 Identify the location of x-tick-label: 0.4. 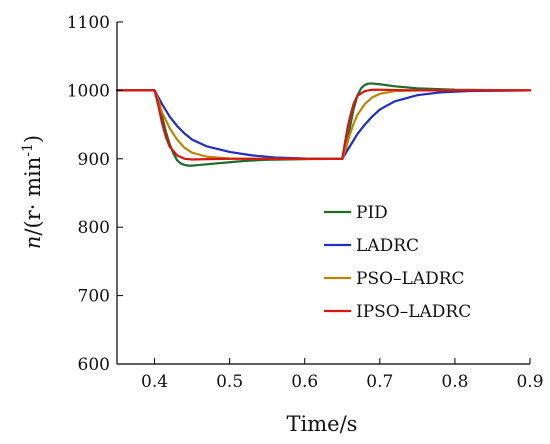
(154, 382).